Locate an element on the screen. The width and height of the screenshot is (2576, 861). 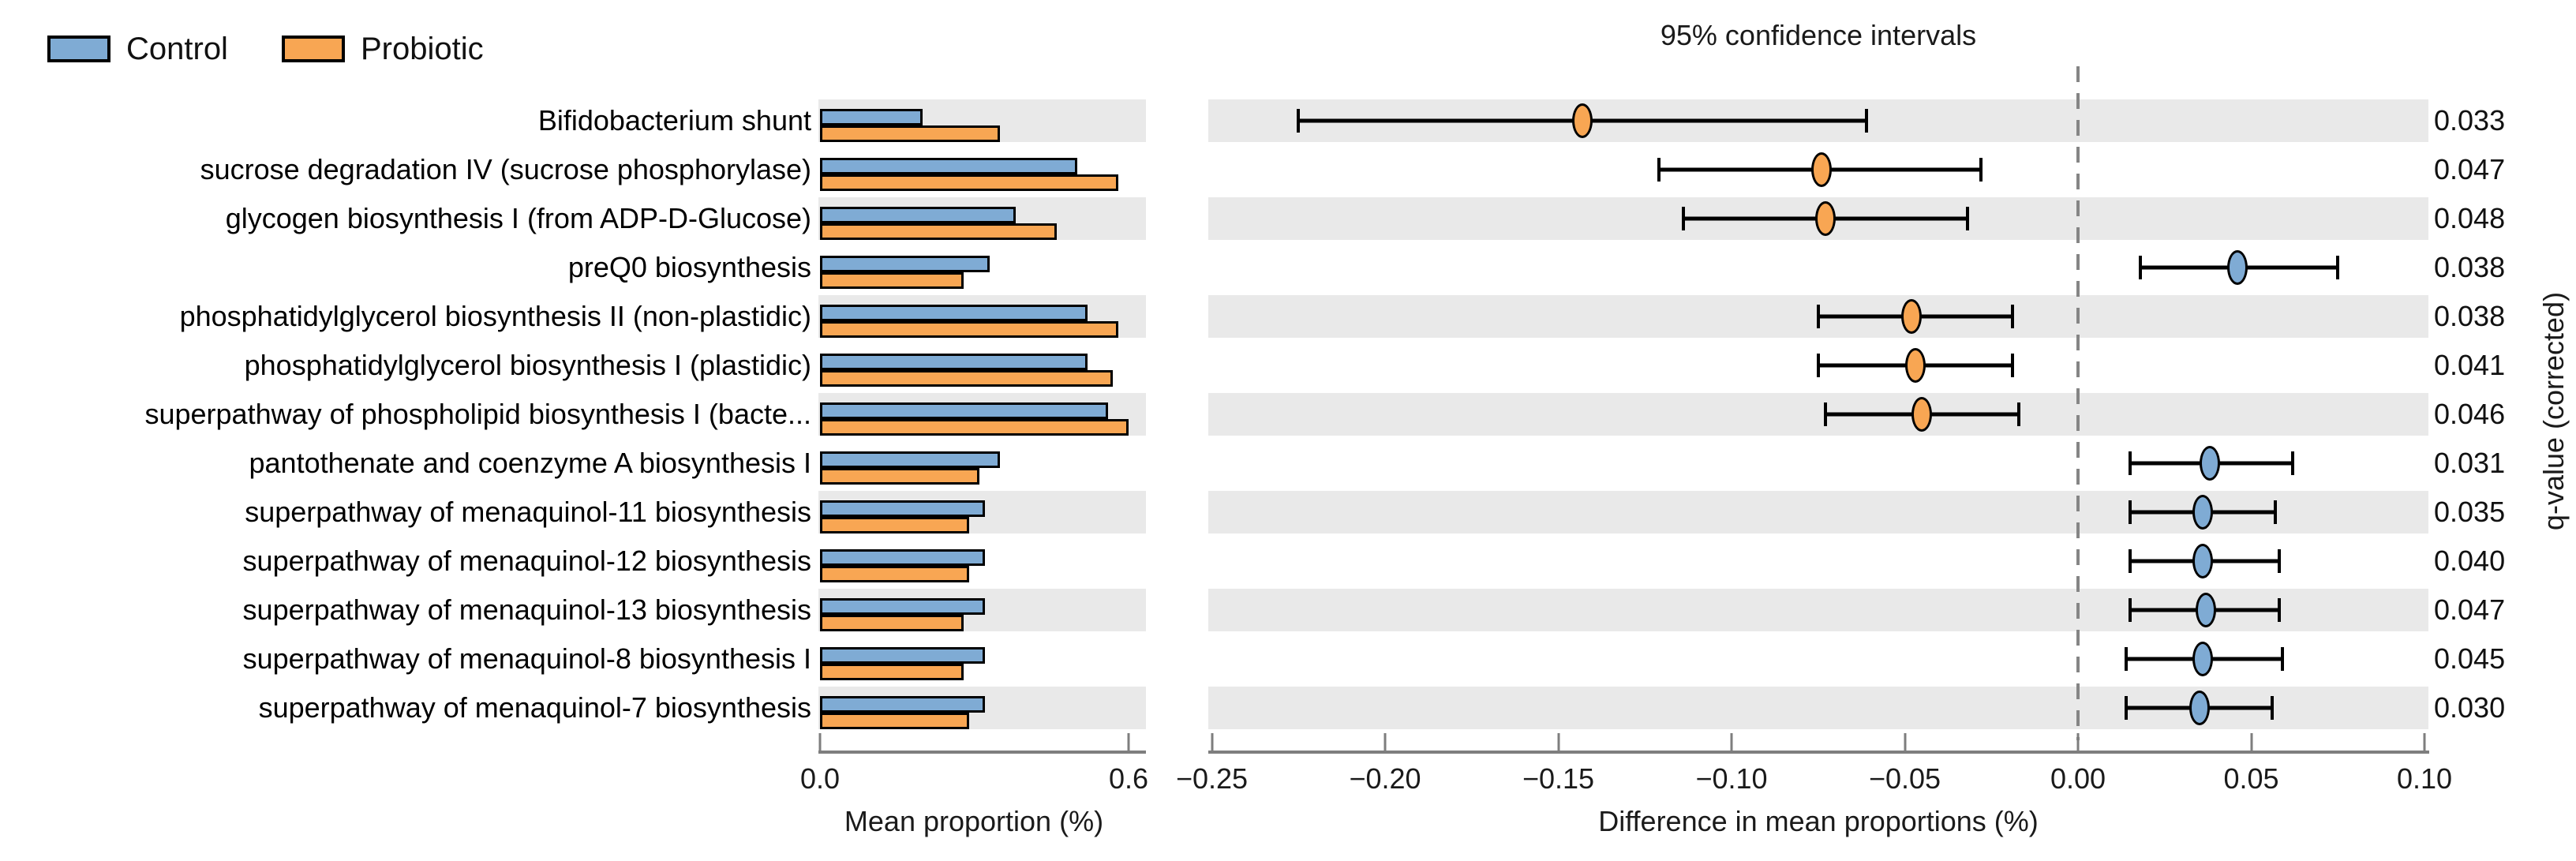
left-x-axis-title: Mean proportion (%) is located at coordinates (974, 821).